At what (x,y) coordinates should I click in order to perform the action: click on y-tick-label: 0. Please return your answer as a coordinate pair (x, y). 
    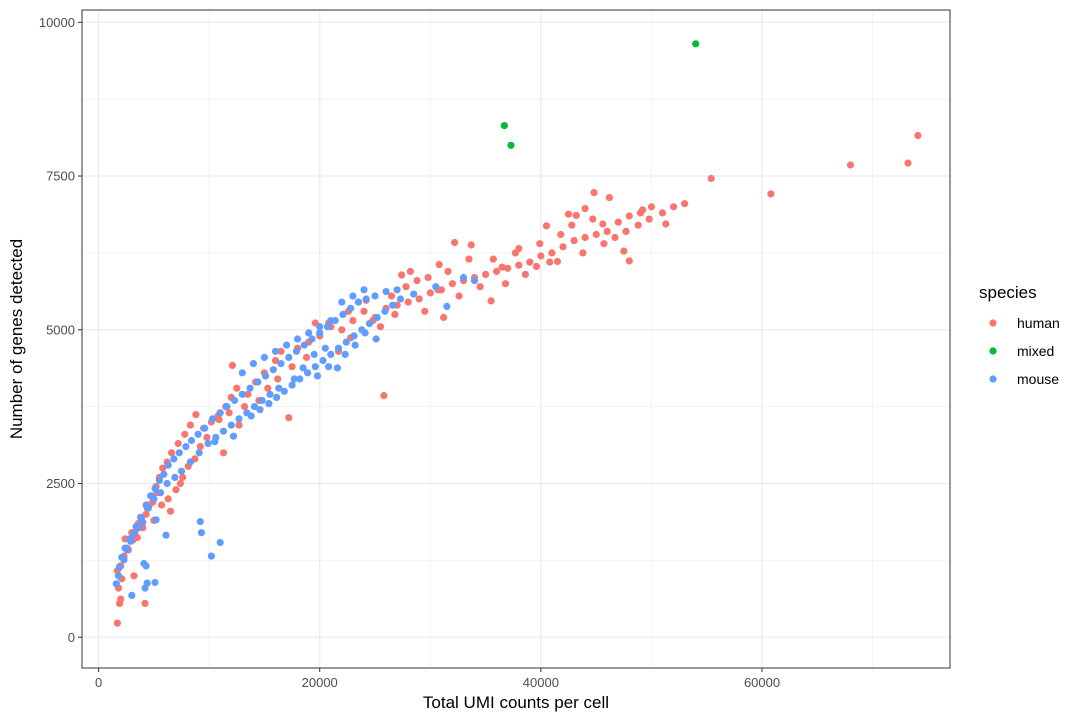
    Looking at the image, I should click on (71, 637).